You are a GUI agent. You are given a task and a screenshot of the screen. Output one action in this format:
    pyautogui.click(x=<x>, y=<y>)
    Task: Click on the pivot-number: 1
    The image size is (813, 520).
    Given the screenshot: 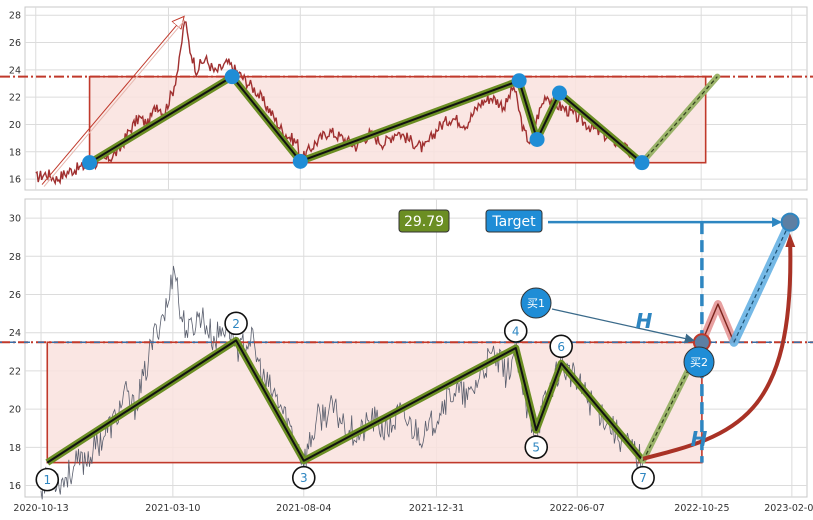 What is the action you would take?
    pyautogui.click(x=47, y=480)
    